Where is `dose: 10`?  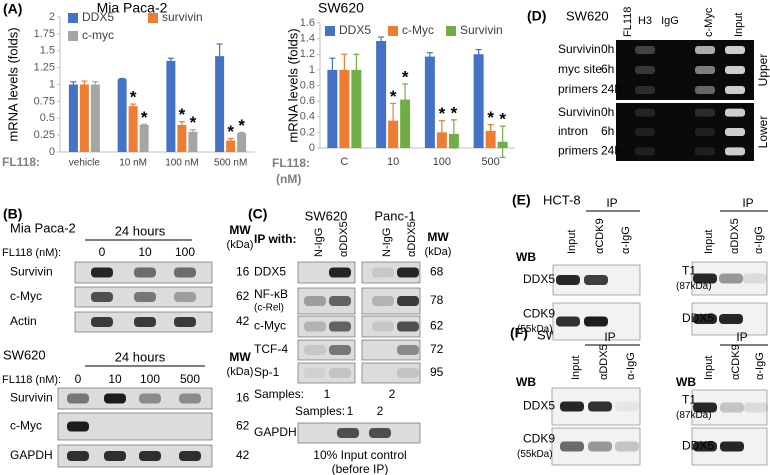 dose: 10 is located at coordinates (145, 252).